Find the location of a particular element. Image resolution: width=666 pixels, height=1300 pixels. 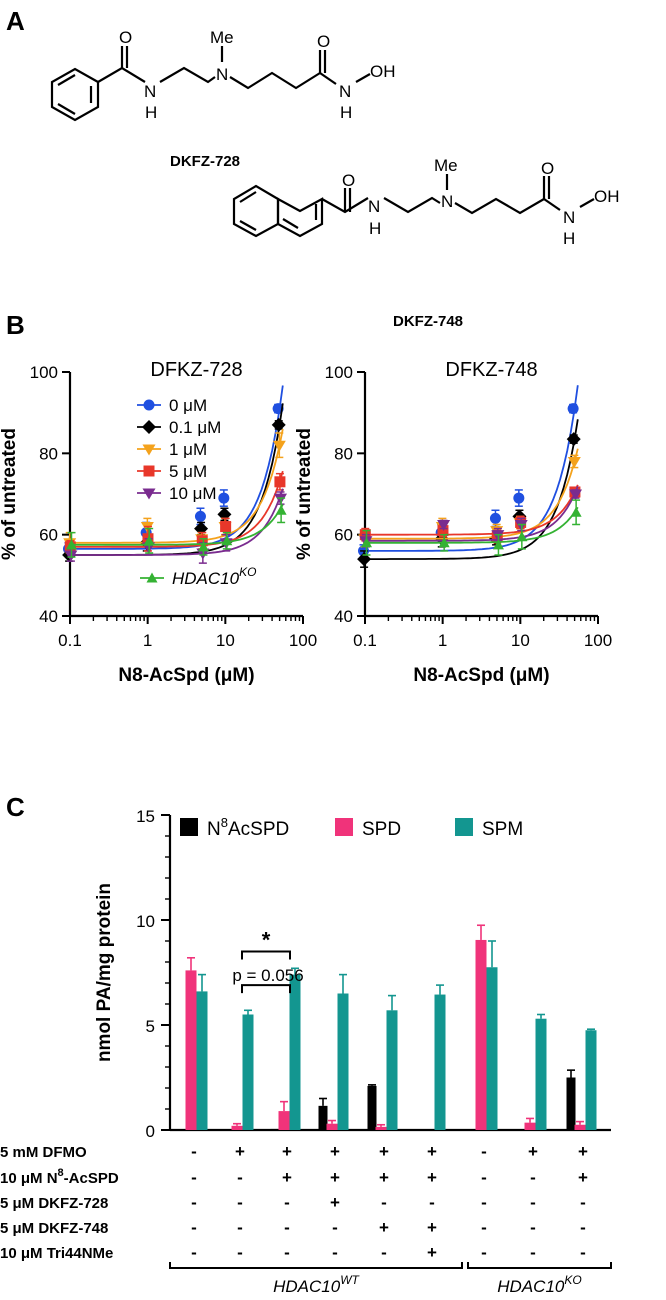

treatment-row-2: 10 μM N8-AcSPD - - + + + + - - + is located at coordinates (294, 1177).